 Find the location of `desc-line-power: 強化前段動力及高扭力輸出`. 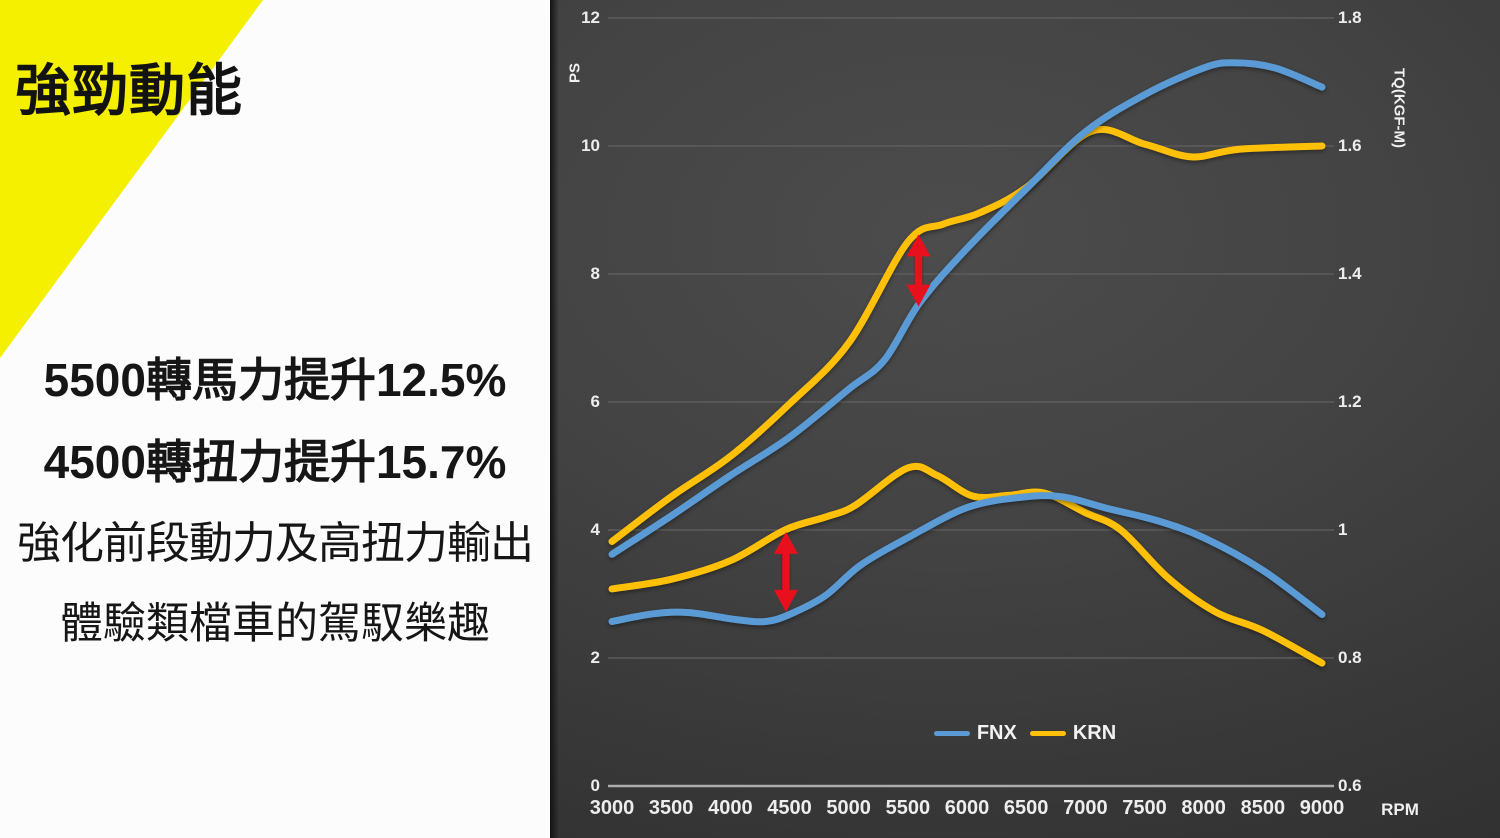

desc-line-power: 強化前段動力及高扭力輸出 is located at coordinates (275, 543).